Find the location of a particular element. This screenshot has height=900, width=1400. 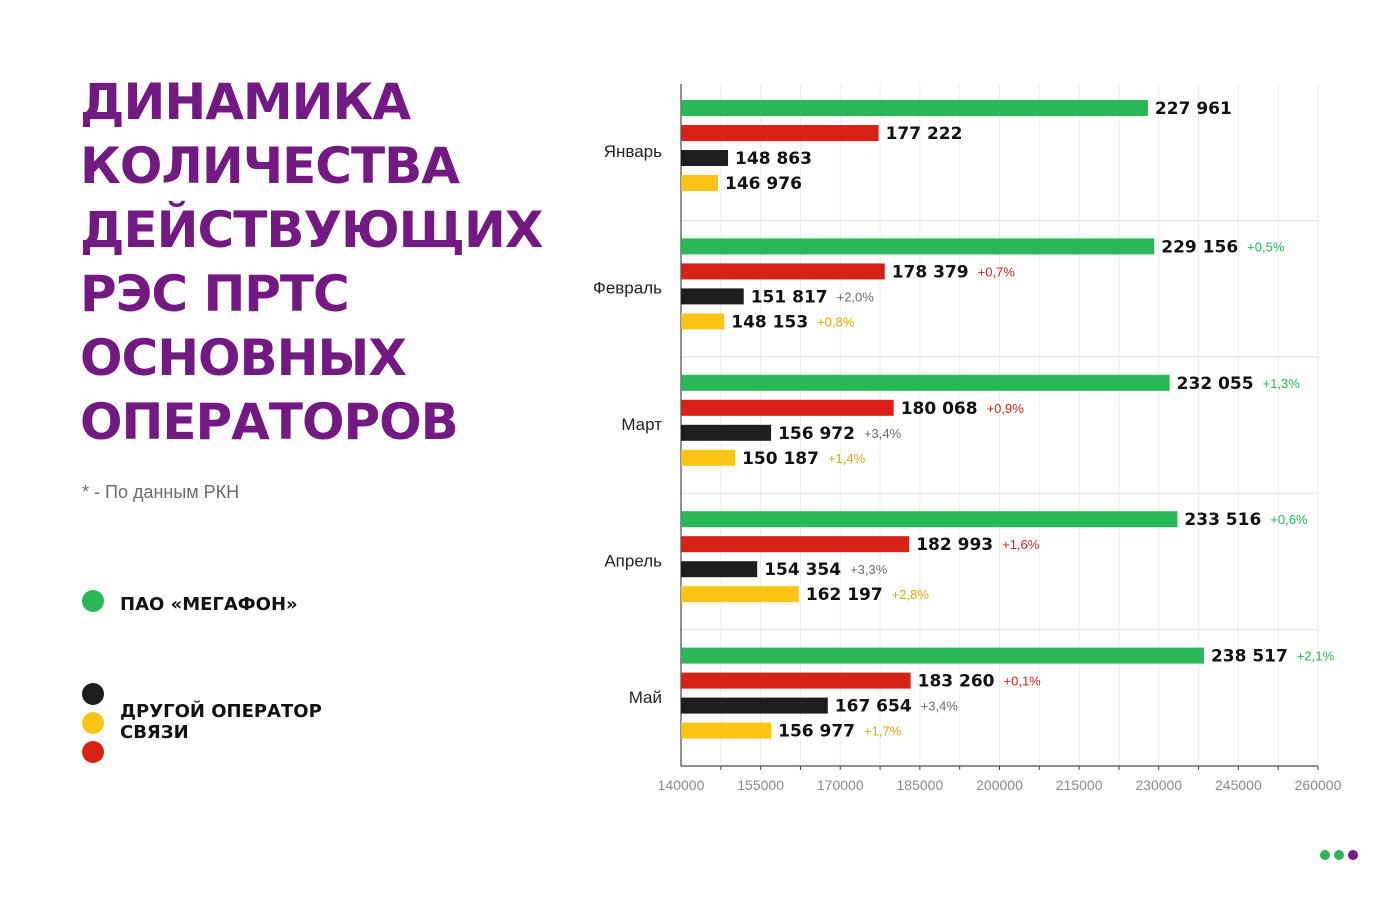

data-label: 148 153 is located at coordinates (769, 322).